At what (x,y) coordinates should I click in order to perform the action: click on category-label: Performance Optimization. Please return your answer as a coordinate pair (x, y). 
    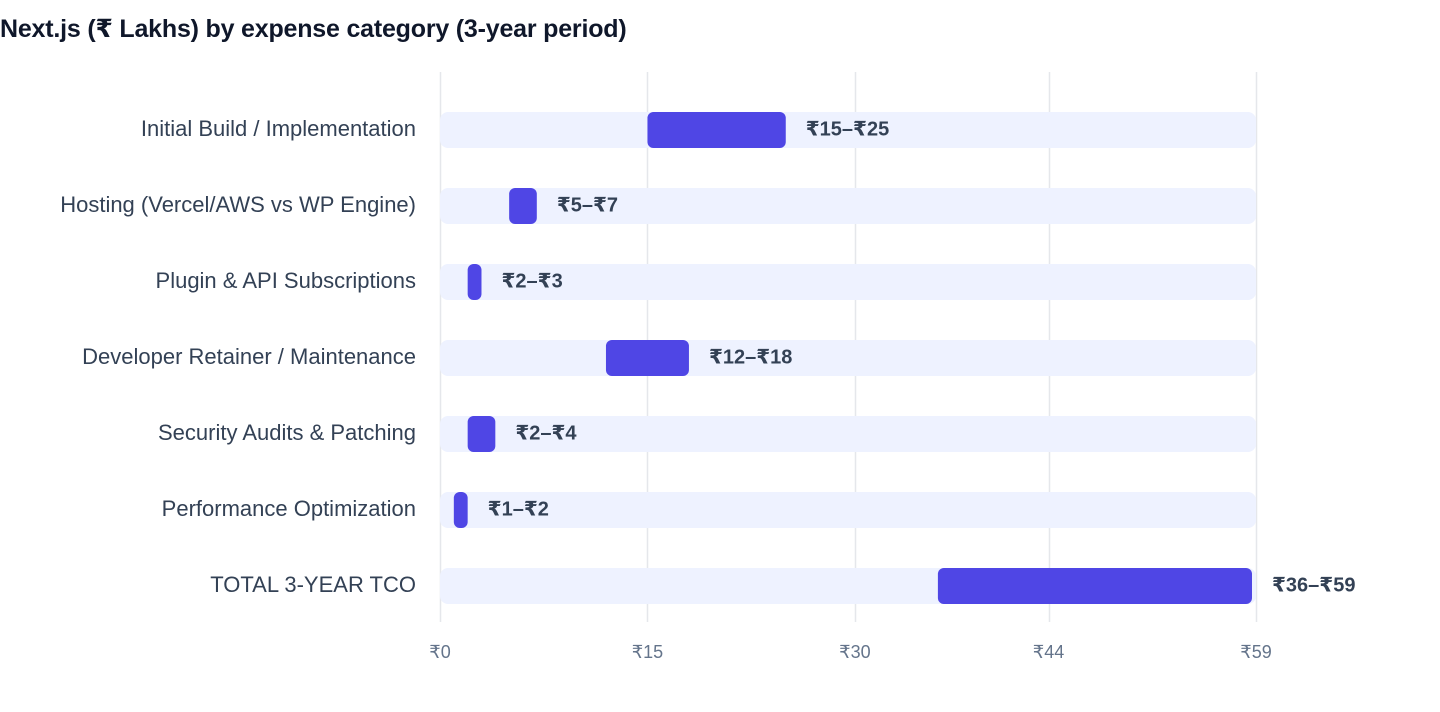
    Looking at the image, I should click on (289, 508).